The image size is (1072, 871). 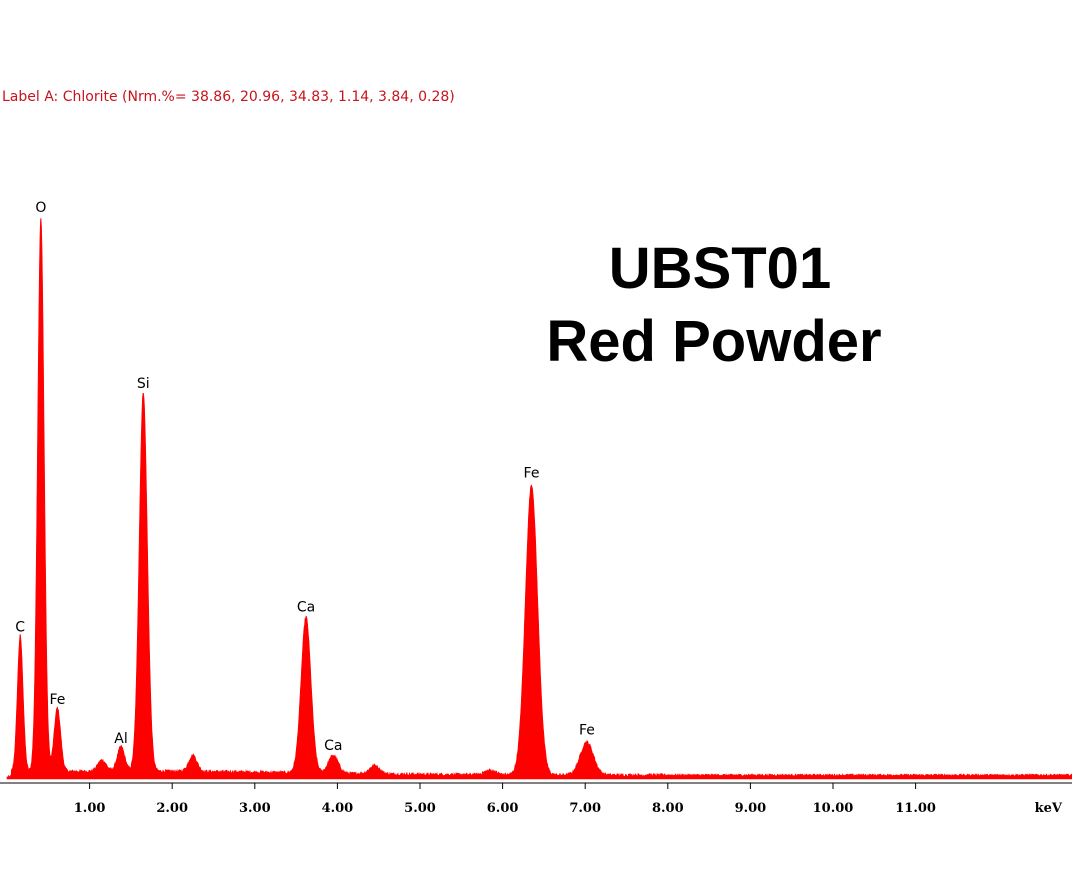 What do you see at coordinates (532, 474) in the screenshot?
I see `peak-label-fe-7: Fe` at bounding box center [532, 474].